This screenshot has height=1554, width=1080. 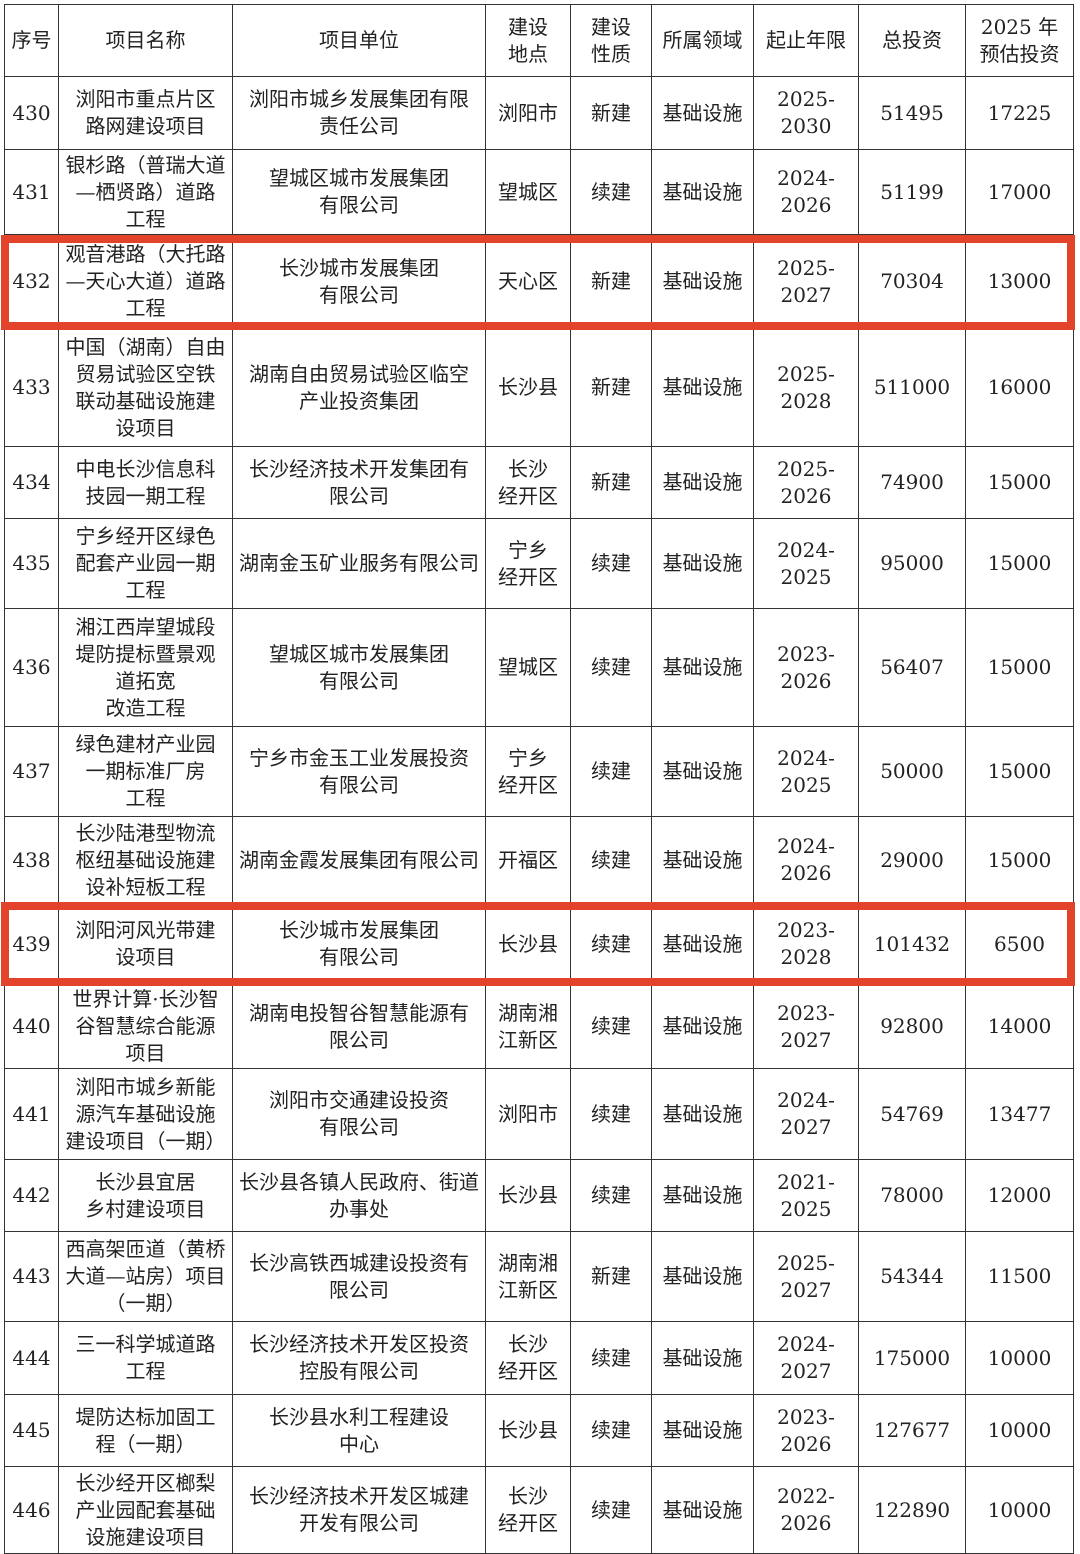 What do you see at coordinates (611, 40) in the screenshot?
I see `header-col-nature: 建设 性质` at bounding box center [611, 40].